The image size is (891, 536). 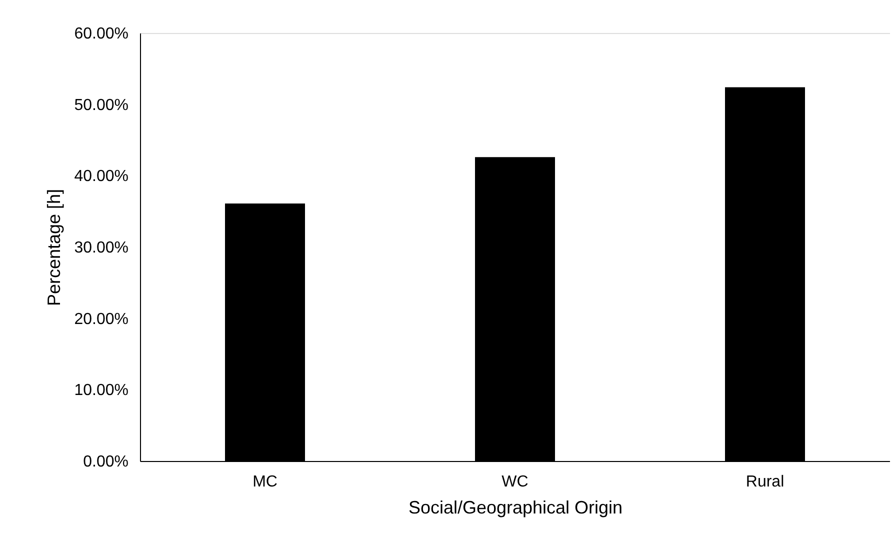 What do you see at coordinates (54, 247) in the screenshot?
I see `y-axis-title: Percentage [h]` at bounding box center [54, 247].